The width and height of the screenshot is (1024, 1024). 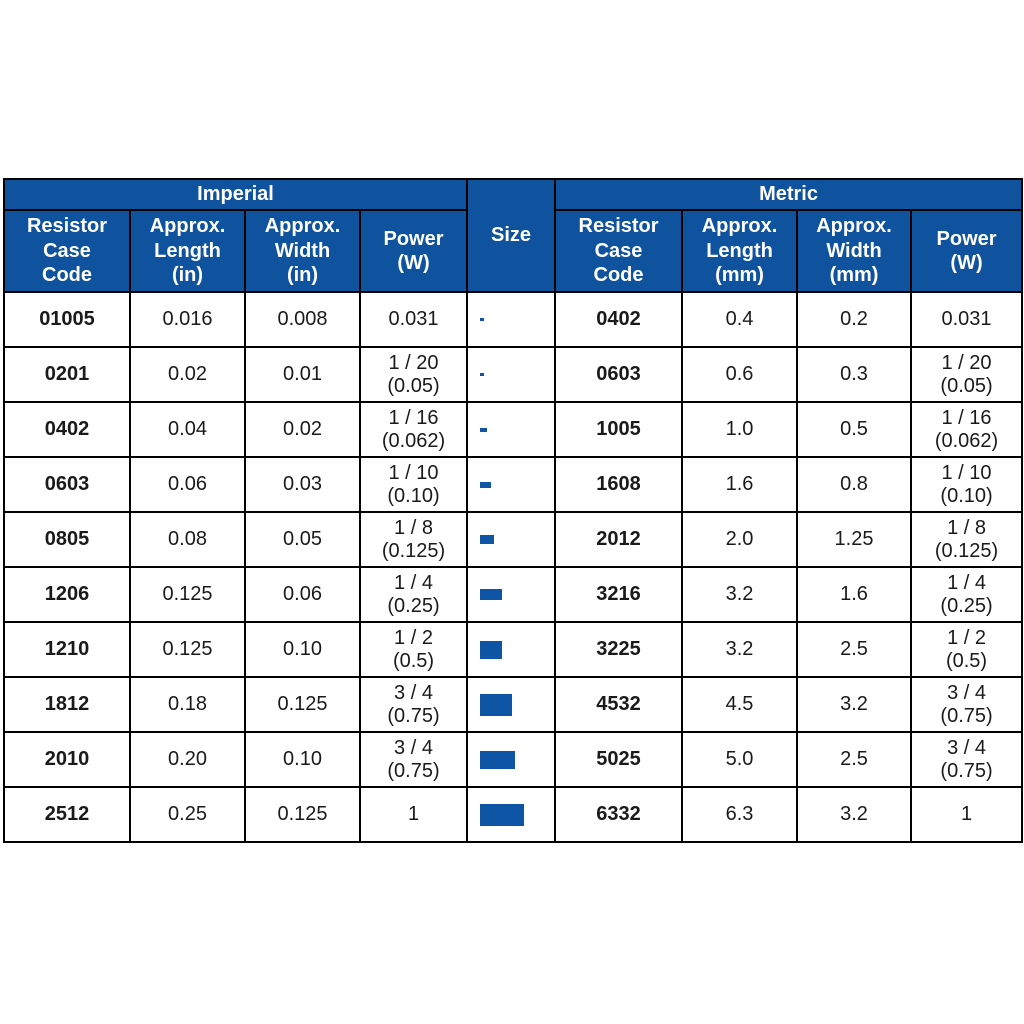 I want to click on metric-power-cell: 1 / 10 (0.10), so click(x=967, y=484).